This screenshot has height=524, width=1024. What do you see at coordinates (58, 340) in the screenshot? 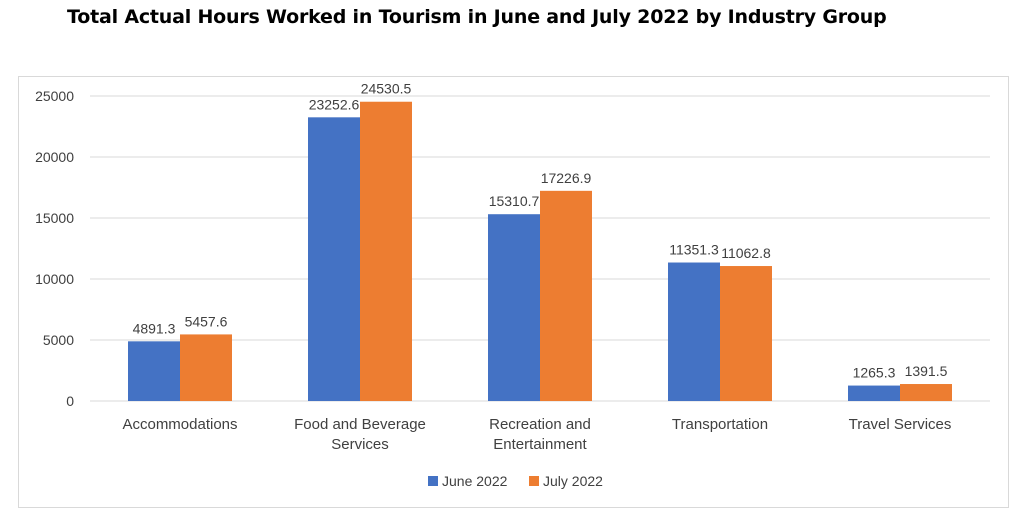
I see `y-tick-label: 5000` at bounding box center [58, 340].